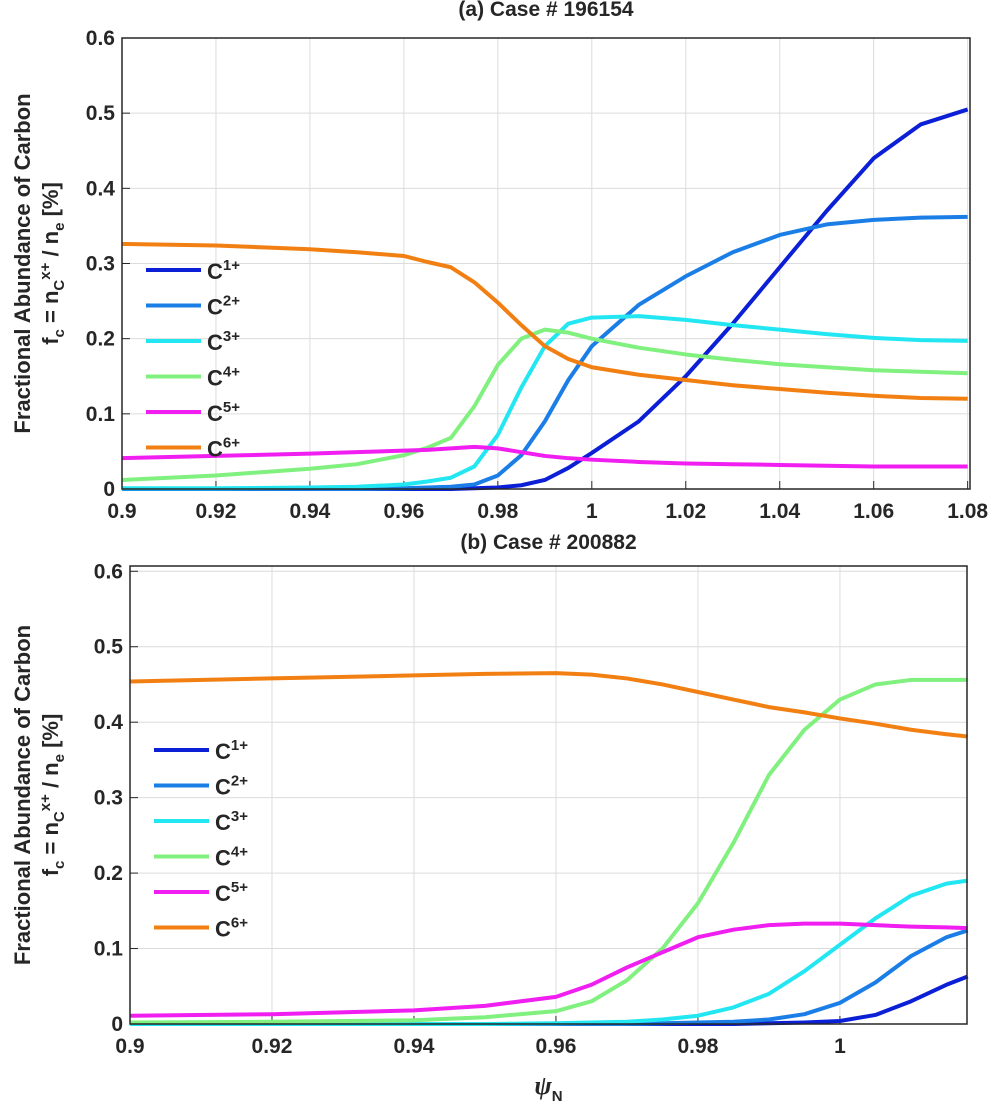 The image size is (997, 1112). Describe the element at coordinates (873, 511) in the screenshot. I see `x-tick-label: 1.06` at that location.